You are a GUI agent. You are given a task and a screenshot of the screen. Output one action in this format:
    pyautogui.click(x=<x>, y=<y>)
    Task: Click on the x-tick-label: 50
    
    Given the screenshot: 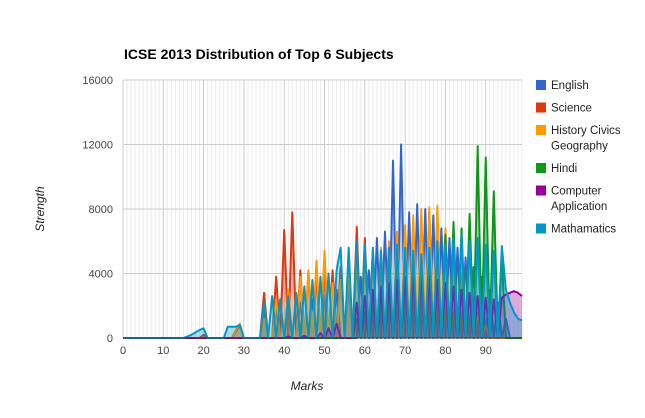 What is the action you would take?
    pyautogui.click(x=324, y=351)
    